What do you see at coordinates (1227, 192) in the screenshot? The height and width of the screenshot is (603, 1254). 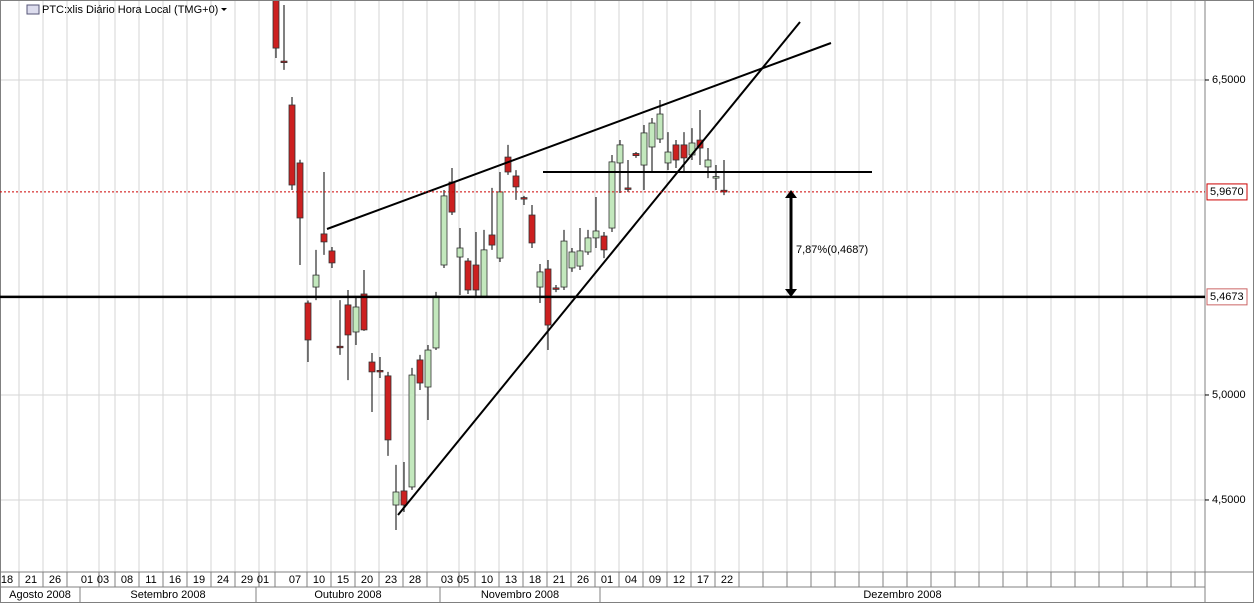 I see `price-label: 5,9670` at bounding box center [1227, 192].